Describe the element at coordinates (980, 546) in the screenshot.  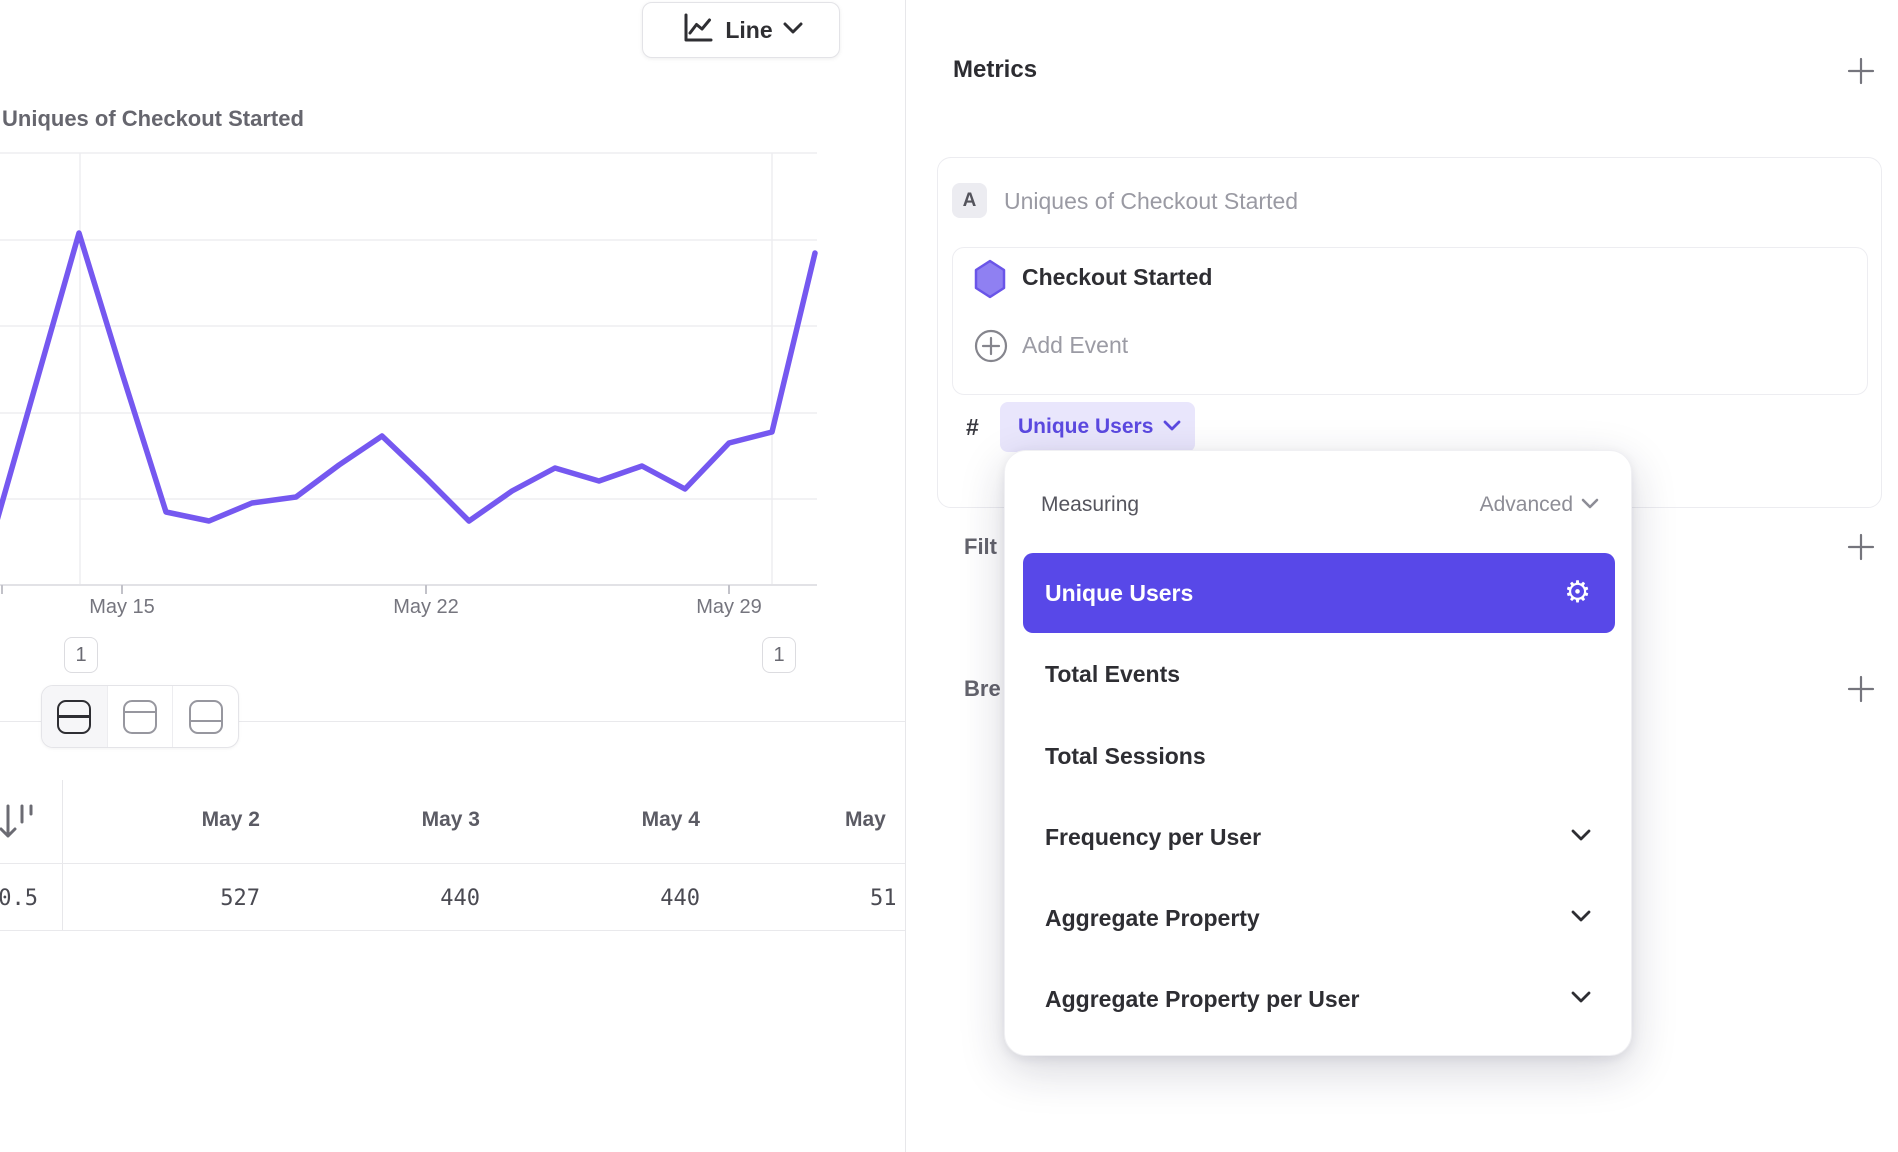
I see `filters-section-title-cut: Filt` at that location.